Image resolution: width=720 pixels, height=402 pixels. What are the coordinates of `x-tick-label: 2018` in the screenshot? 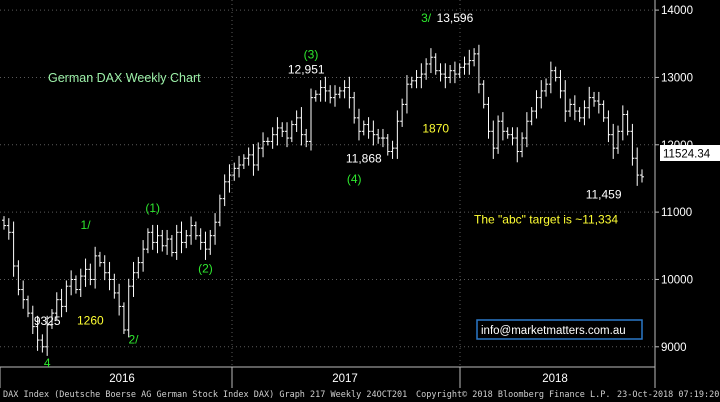 It's located at (555, 379).